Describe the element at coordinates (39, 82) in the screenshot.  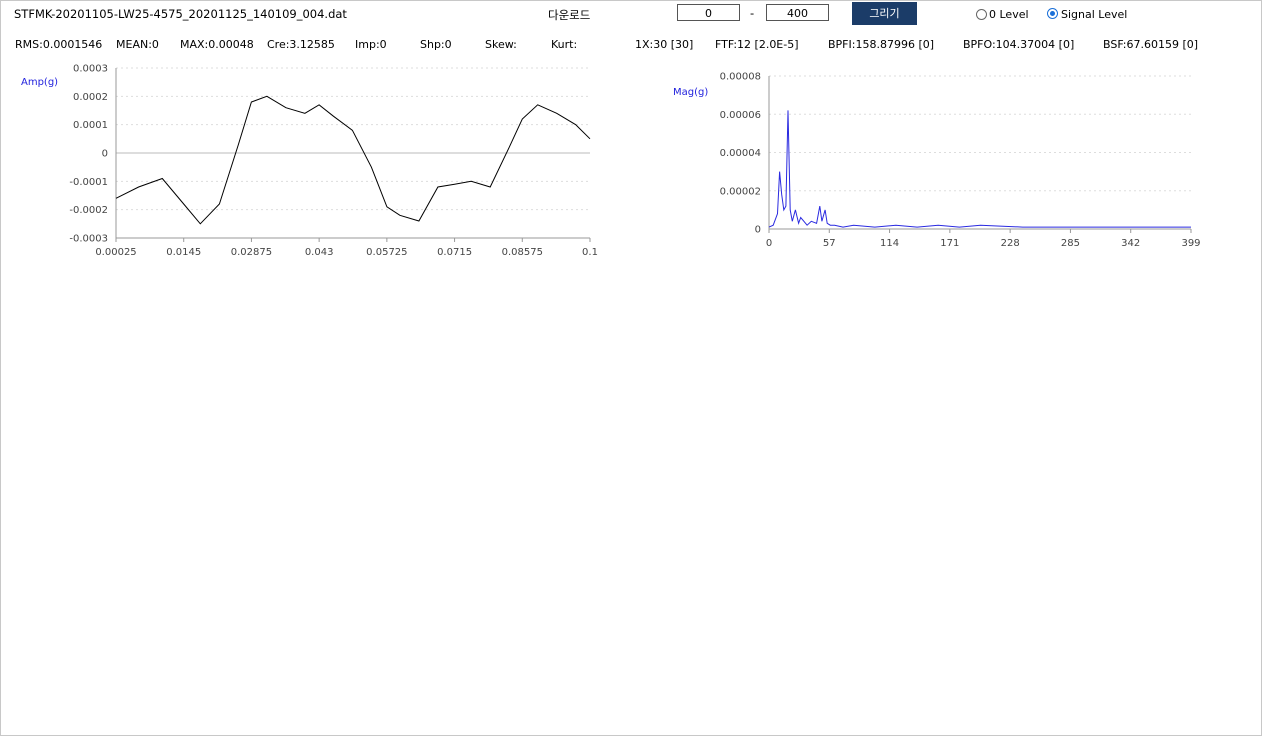
I see `y-axis-label: Amp(g)` at that location.